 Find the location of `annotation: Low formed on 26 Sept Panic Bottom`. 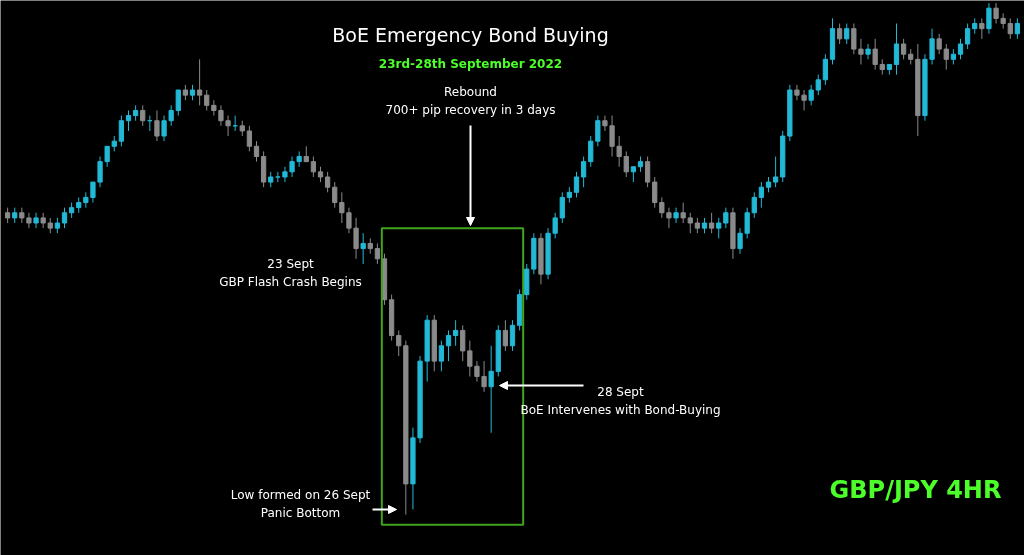

annotation: Low formed on 26 Sept Panic Bottom is located at coordinates (300, 504).